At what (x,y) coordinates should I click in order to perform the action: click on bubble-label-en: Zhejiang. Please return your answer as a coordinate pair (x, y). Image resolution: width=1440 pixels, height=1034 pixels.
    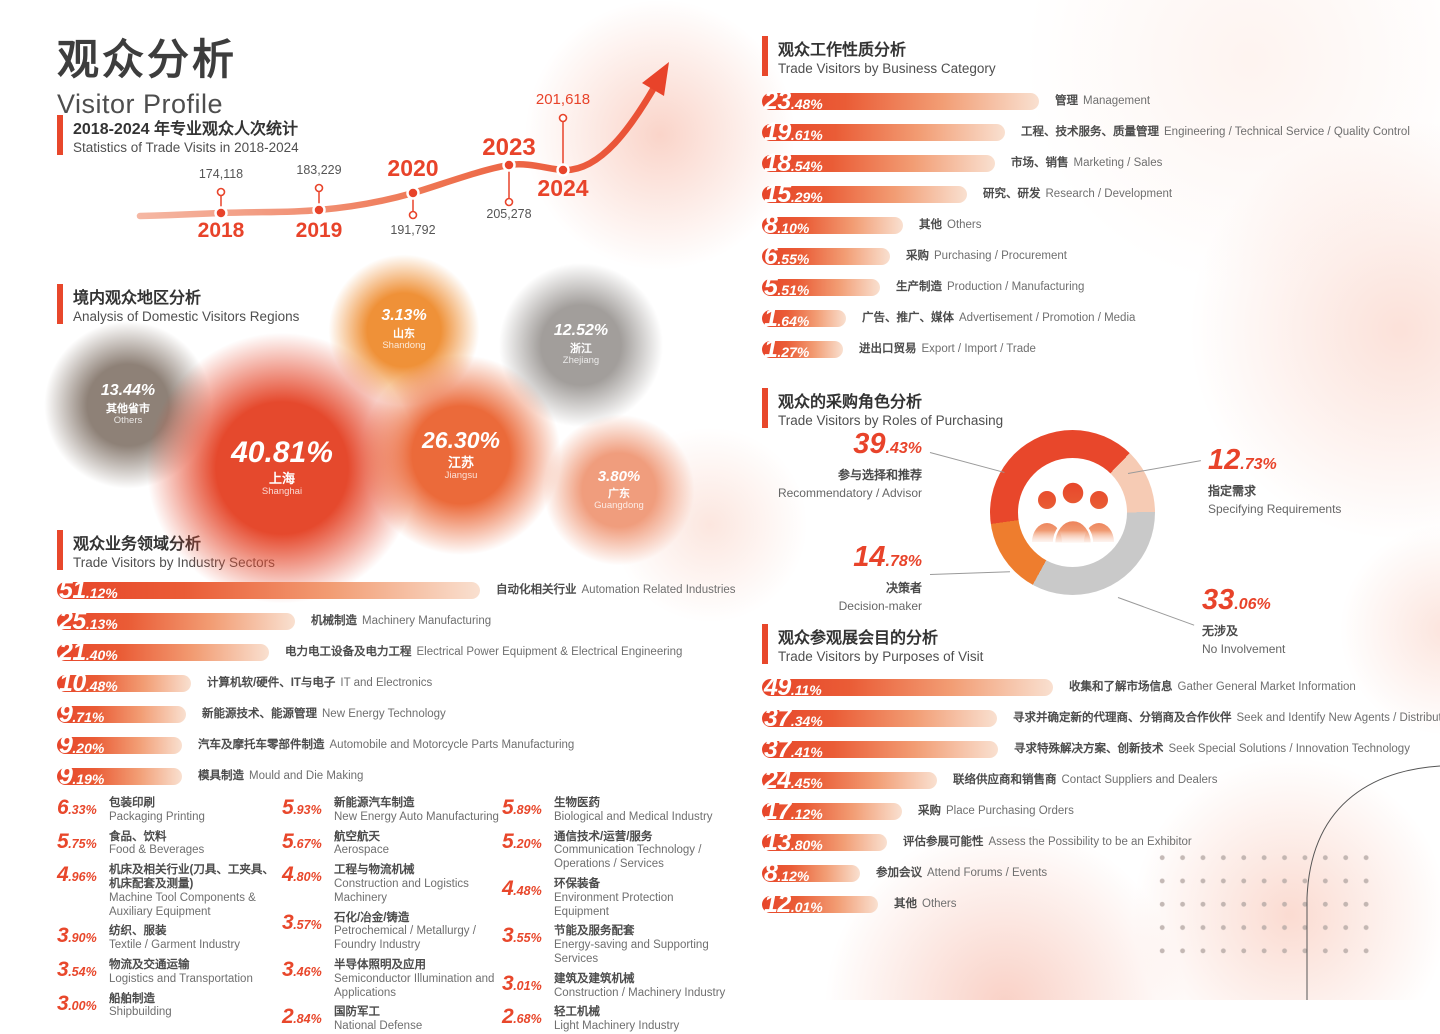
    Looking at the image, I should click on (581, 361).